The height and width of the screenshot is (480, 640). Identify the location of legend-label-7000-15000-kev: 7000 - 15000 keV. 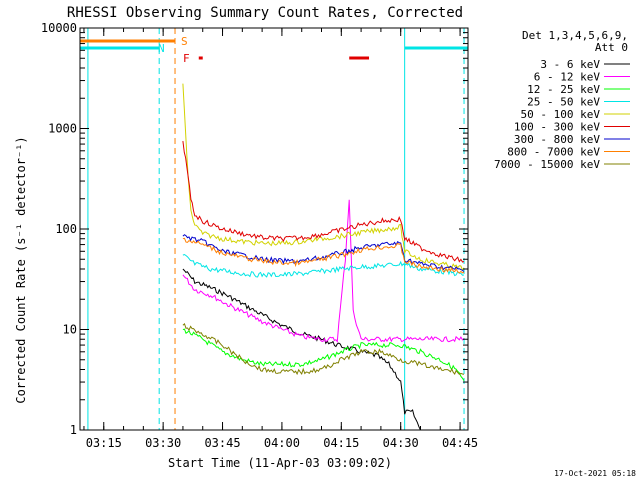
(547, 164).